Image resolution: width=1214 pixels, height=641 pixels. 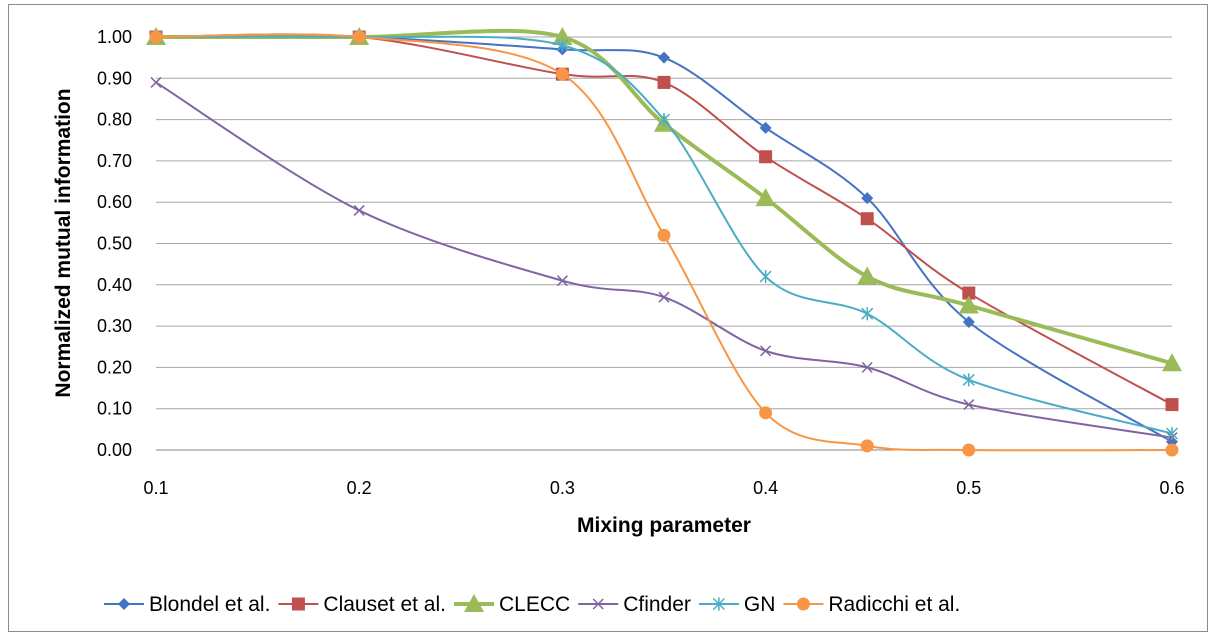 What do you see at coordinates (562, 488) in the screenshot?
I see `x-tick-label: 0.3` at bounding box center [562, 488].